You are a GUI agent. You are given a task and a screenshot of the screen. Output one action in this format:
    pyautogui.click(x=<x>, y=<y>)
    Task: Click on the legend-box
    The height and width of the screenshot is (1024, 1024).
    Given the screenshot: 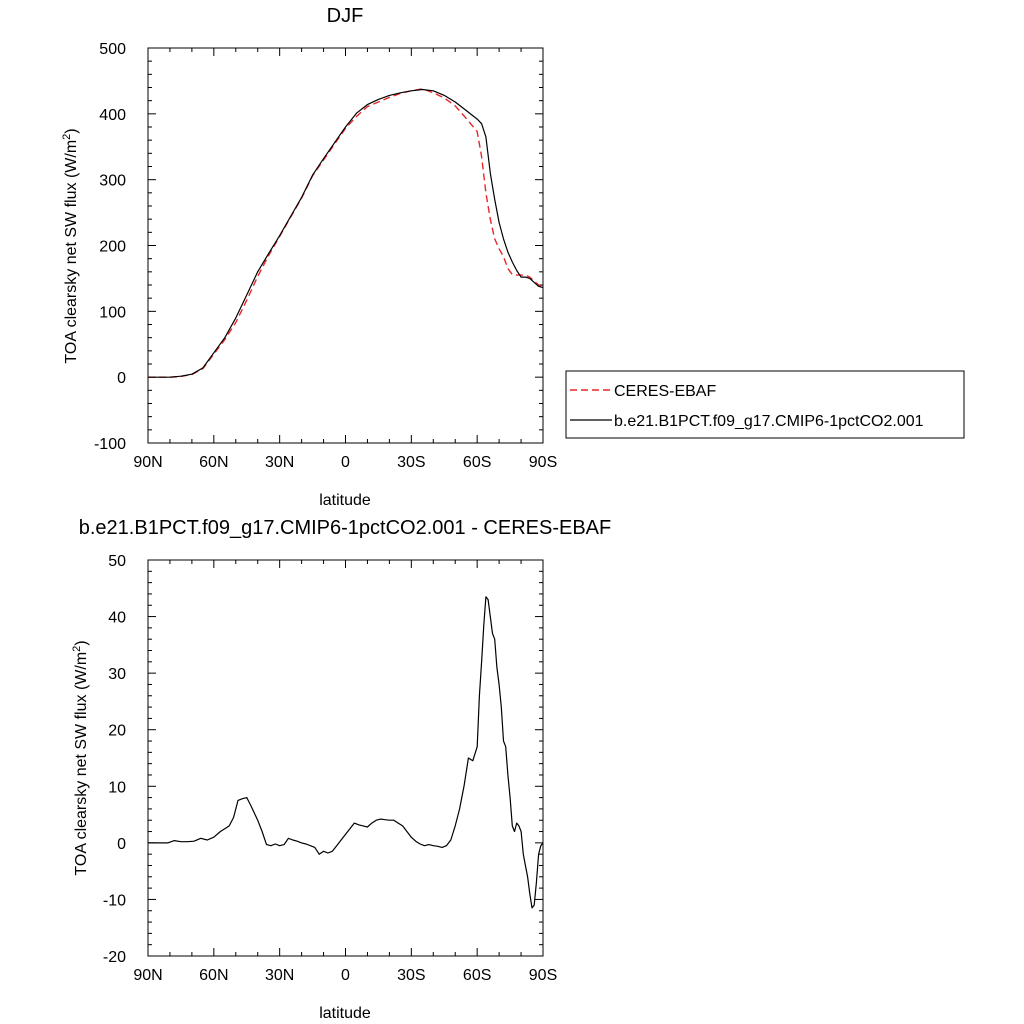 What is the action you would take?
    pyautogui.click(x=765, y=404)
    